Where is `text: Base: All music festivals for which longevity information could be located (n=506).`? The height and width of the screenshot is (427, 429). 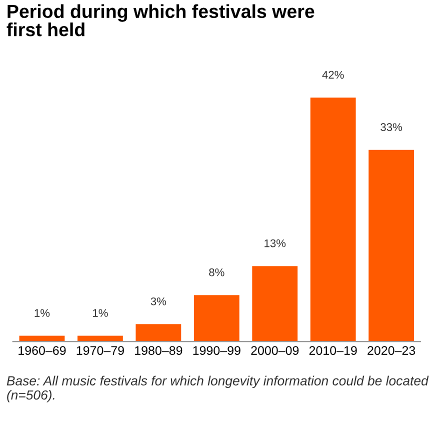
text: Base: All music festivals for which longevity information could be located (n=506). is located at coordinates (217, 389).